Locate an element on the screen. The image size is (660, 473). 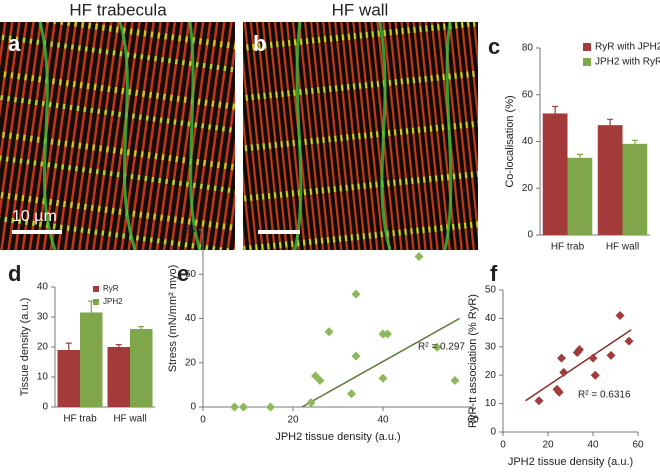
panel-label: e is located at coordinates (183, 273).